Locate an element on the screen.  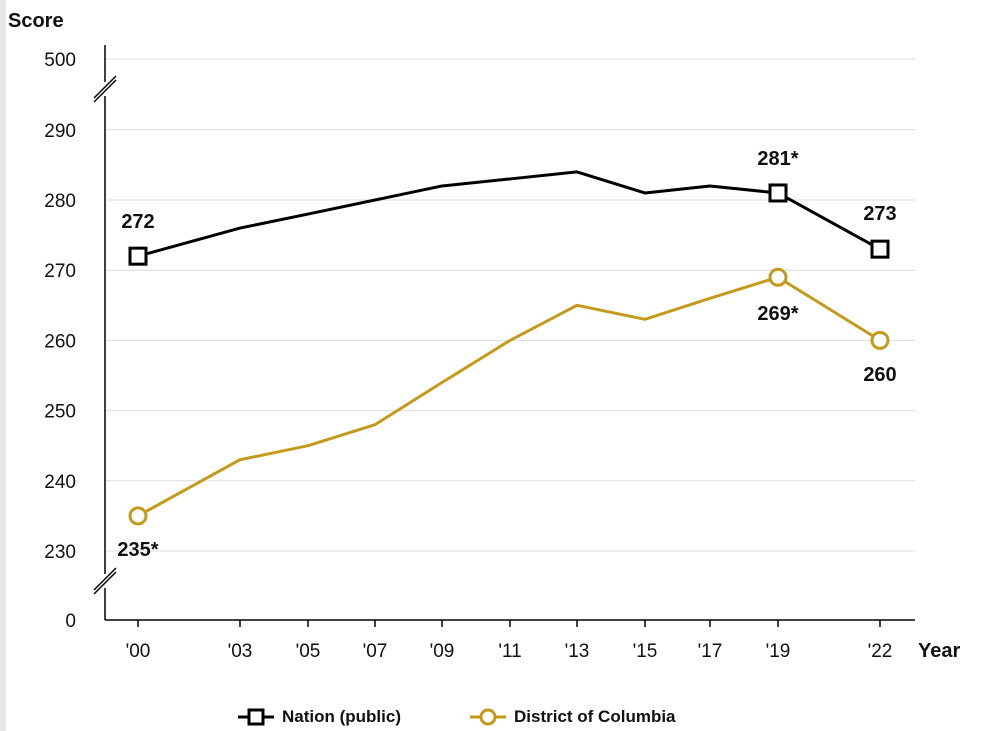
y-tick-label: 290 is located at coordinates (60, 131).